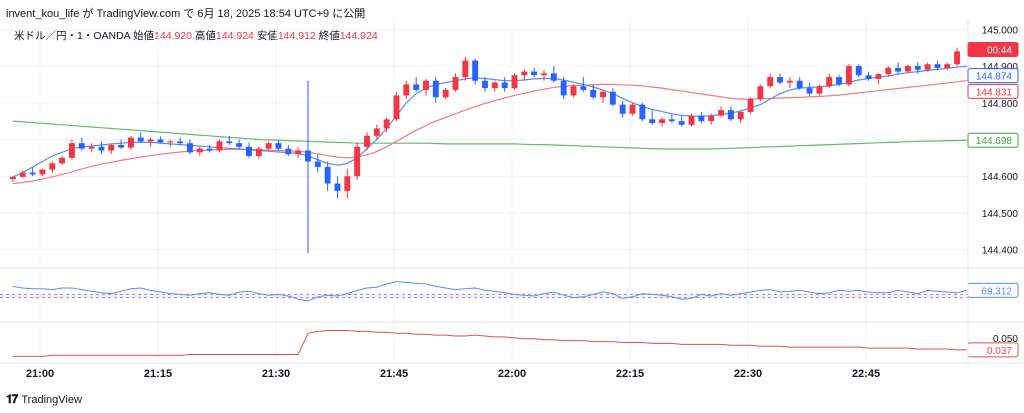 This screenshot has height=413, width=1024. I want to click on y-tick-label: 144.900, so click(1000, 67).